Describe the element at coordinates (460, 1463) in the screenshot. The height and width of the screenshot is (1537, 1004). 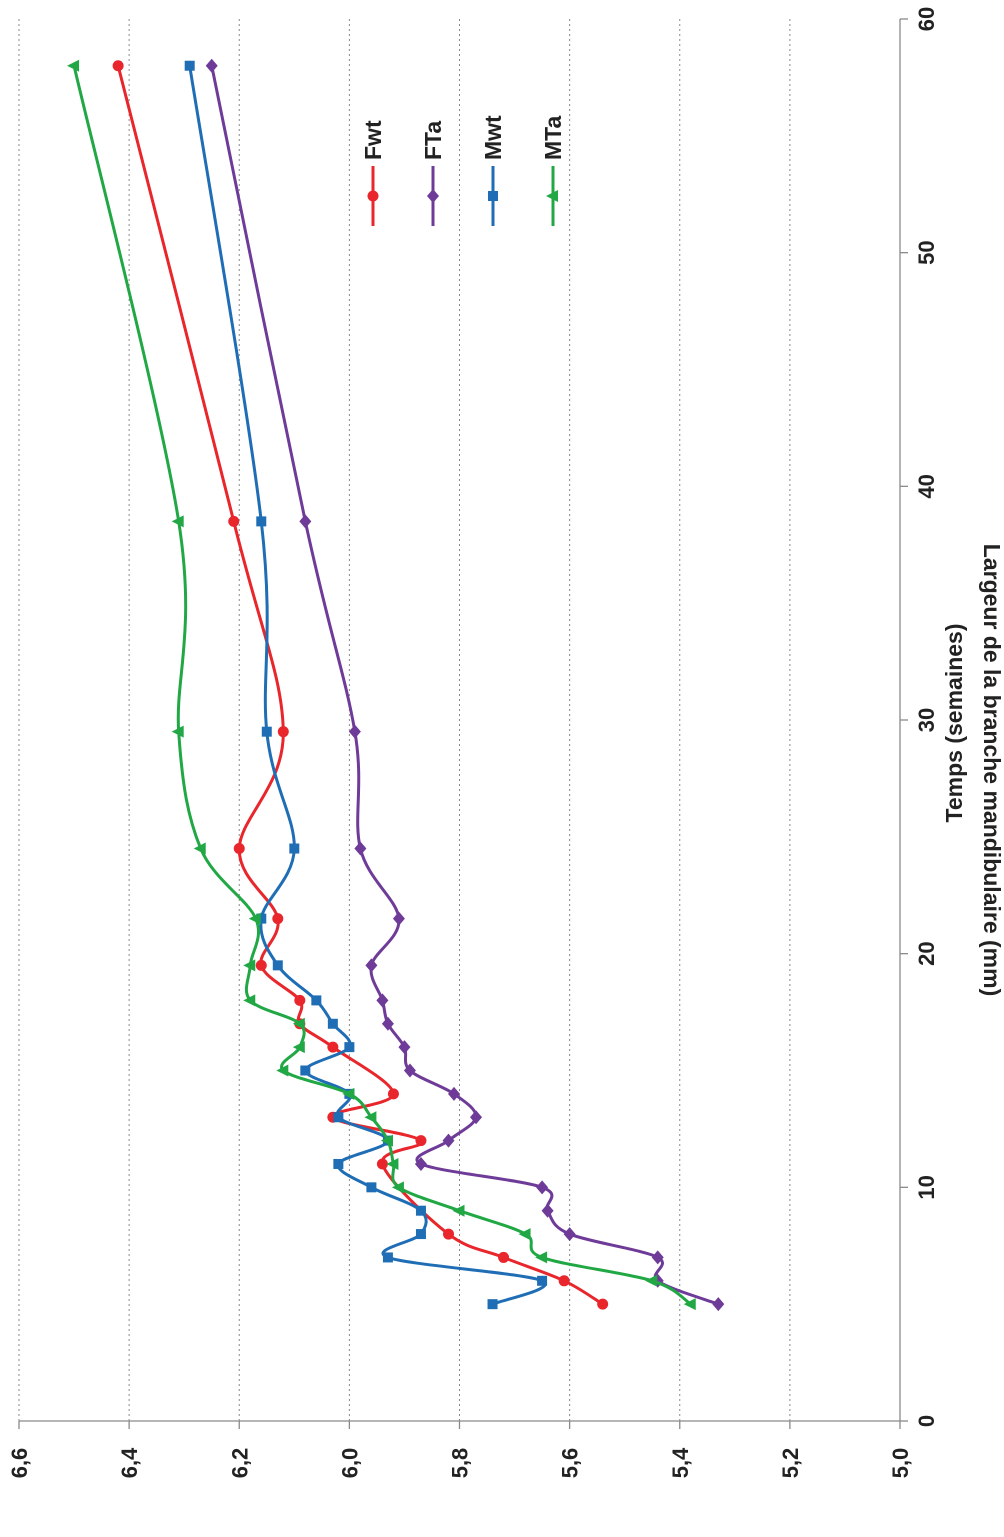
I see `y-tick-label: 5,8` at that location.